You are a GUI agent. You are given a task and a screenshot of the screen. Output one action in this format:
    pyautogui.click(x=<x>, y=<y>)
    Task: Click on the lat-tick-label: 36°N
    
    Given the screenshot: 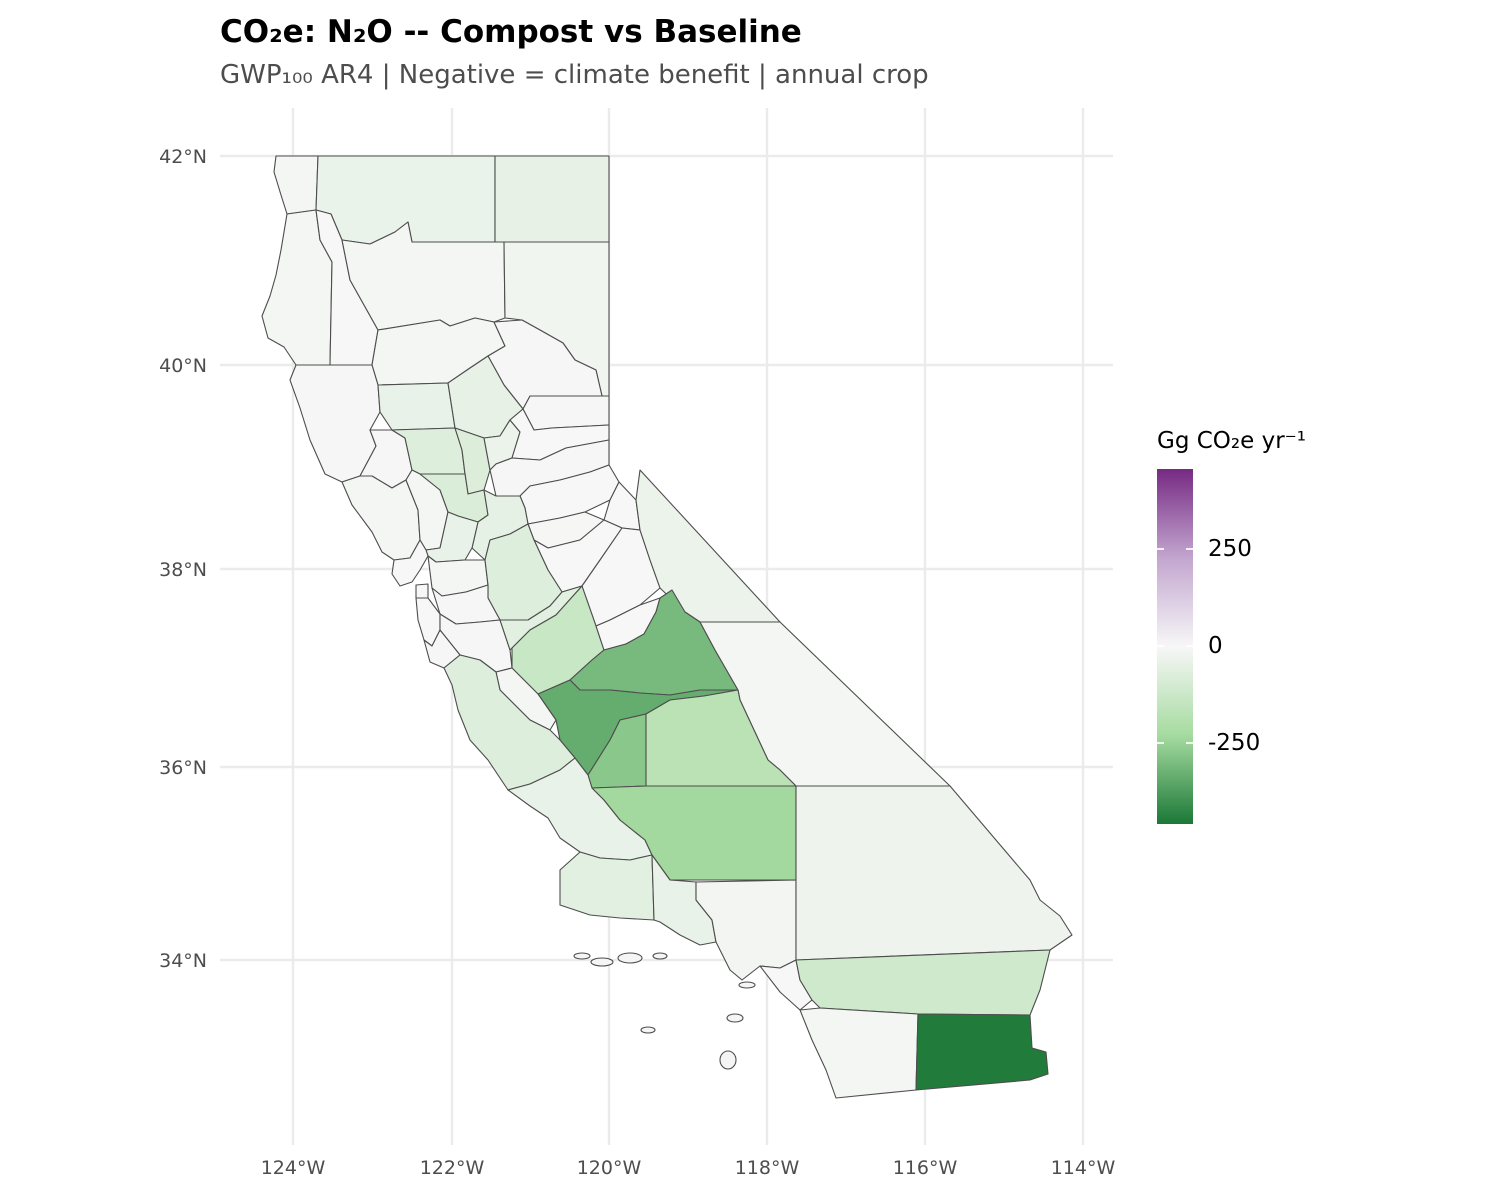 What is the action you would take?
    pyautogui.click(x=183, y=768)
    